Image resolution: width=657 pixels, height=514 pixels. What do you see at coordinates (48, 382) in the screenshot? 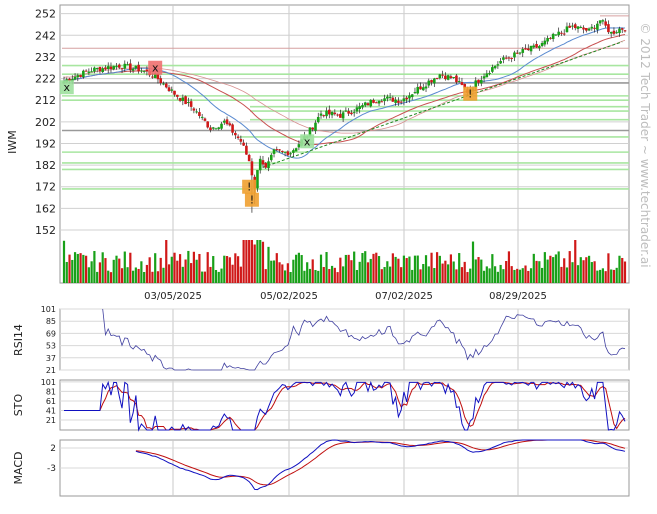
I see `sto-tick-label: 101` at bounding box center [48, 382].